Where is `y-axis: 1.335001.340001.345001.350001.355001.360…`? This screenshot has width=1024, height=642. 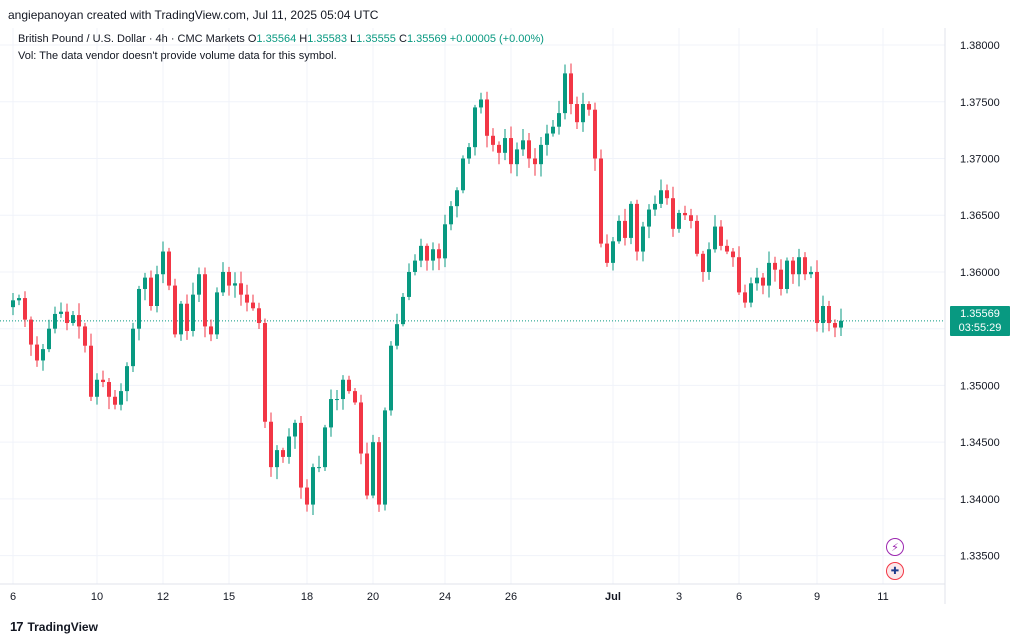 y-axis: 1.335001.340001.345001.350001.355001.360… is located at coordinates (980, 301).